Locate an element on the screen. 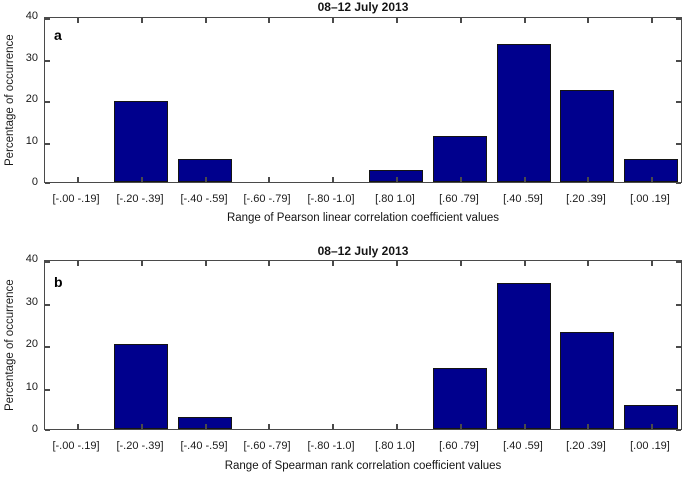 The image size is (685, 477). x-tick-label: [-.20 -.39] is located at coordinates (140, 446).